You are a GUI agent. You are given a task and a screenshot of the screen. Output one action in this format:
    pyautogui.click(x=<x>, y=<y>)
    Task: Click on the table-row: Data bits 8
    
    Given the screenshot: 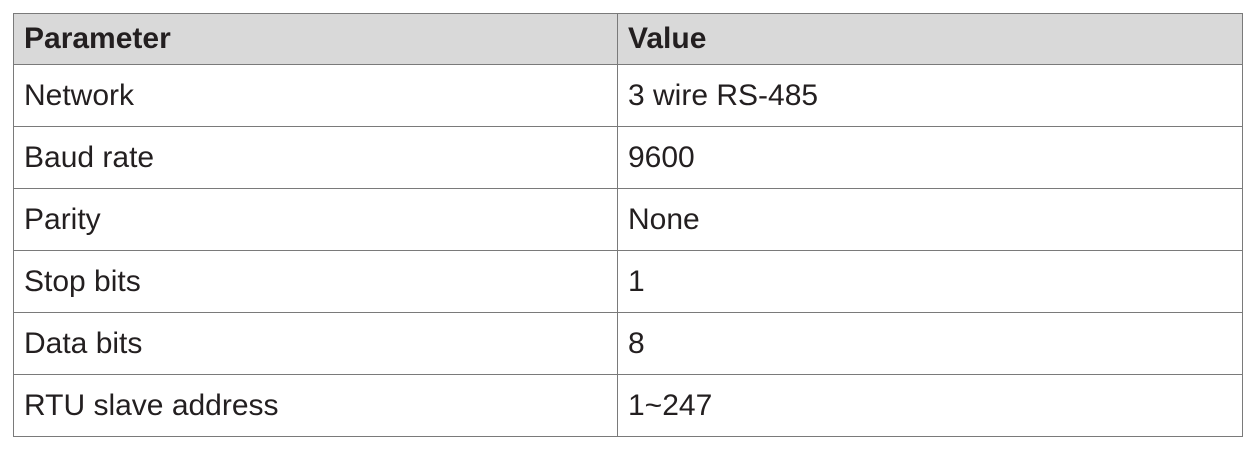 What is the action you would take?
    pyautogui.click(x=628, y=343)
    